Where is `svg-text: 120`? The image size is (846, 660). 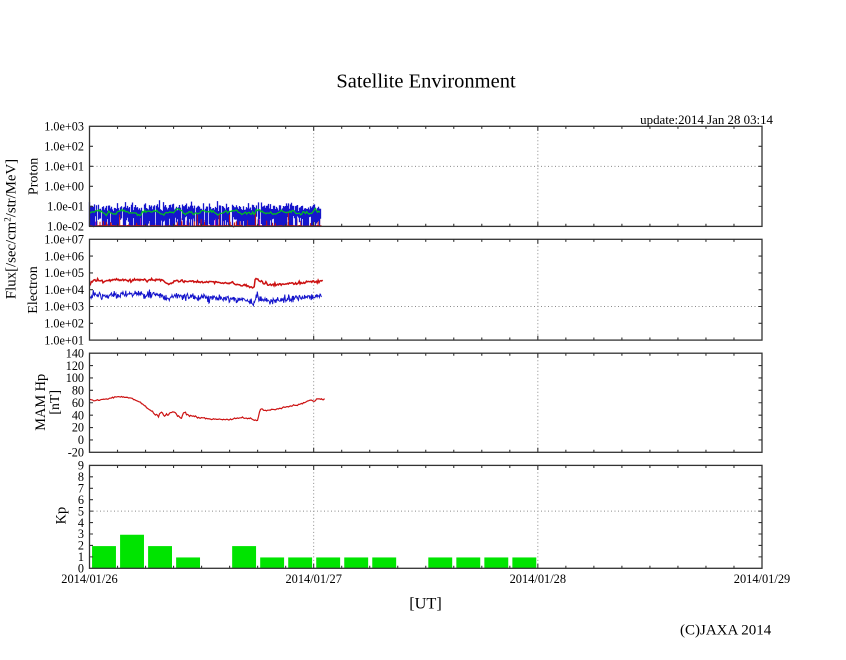
svg-text: 120 is located at coordinates (75, 366).